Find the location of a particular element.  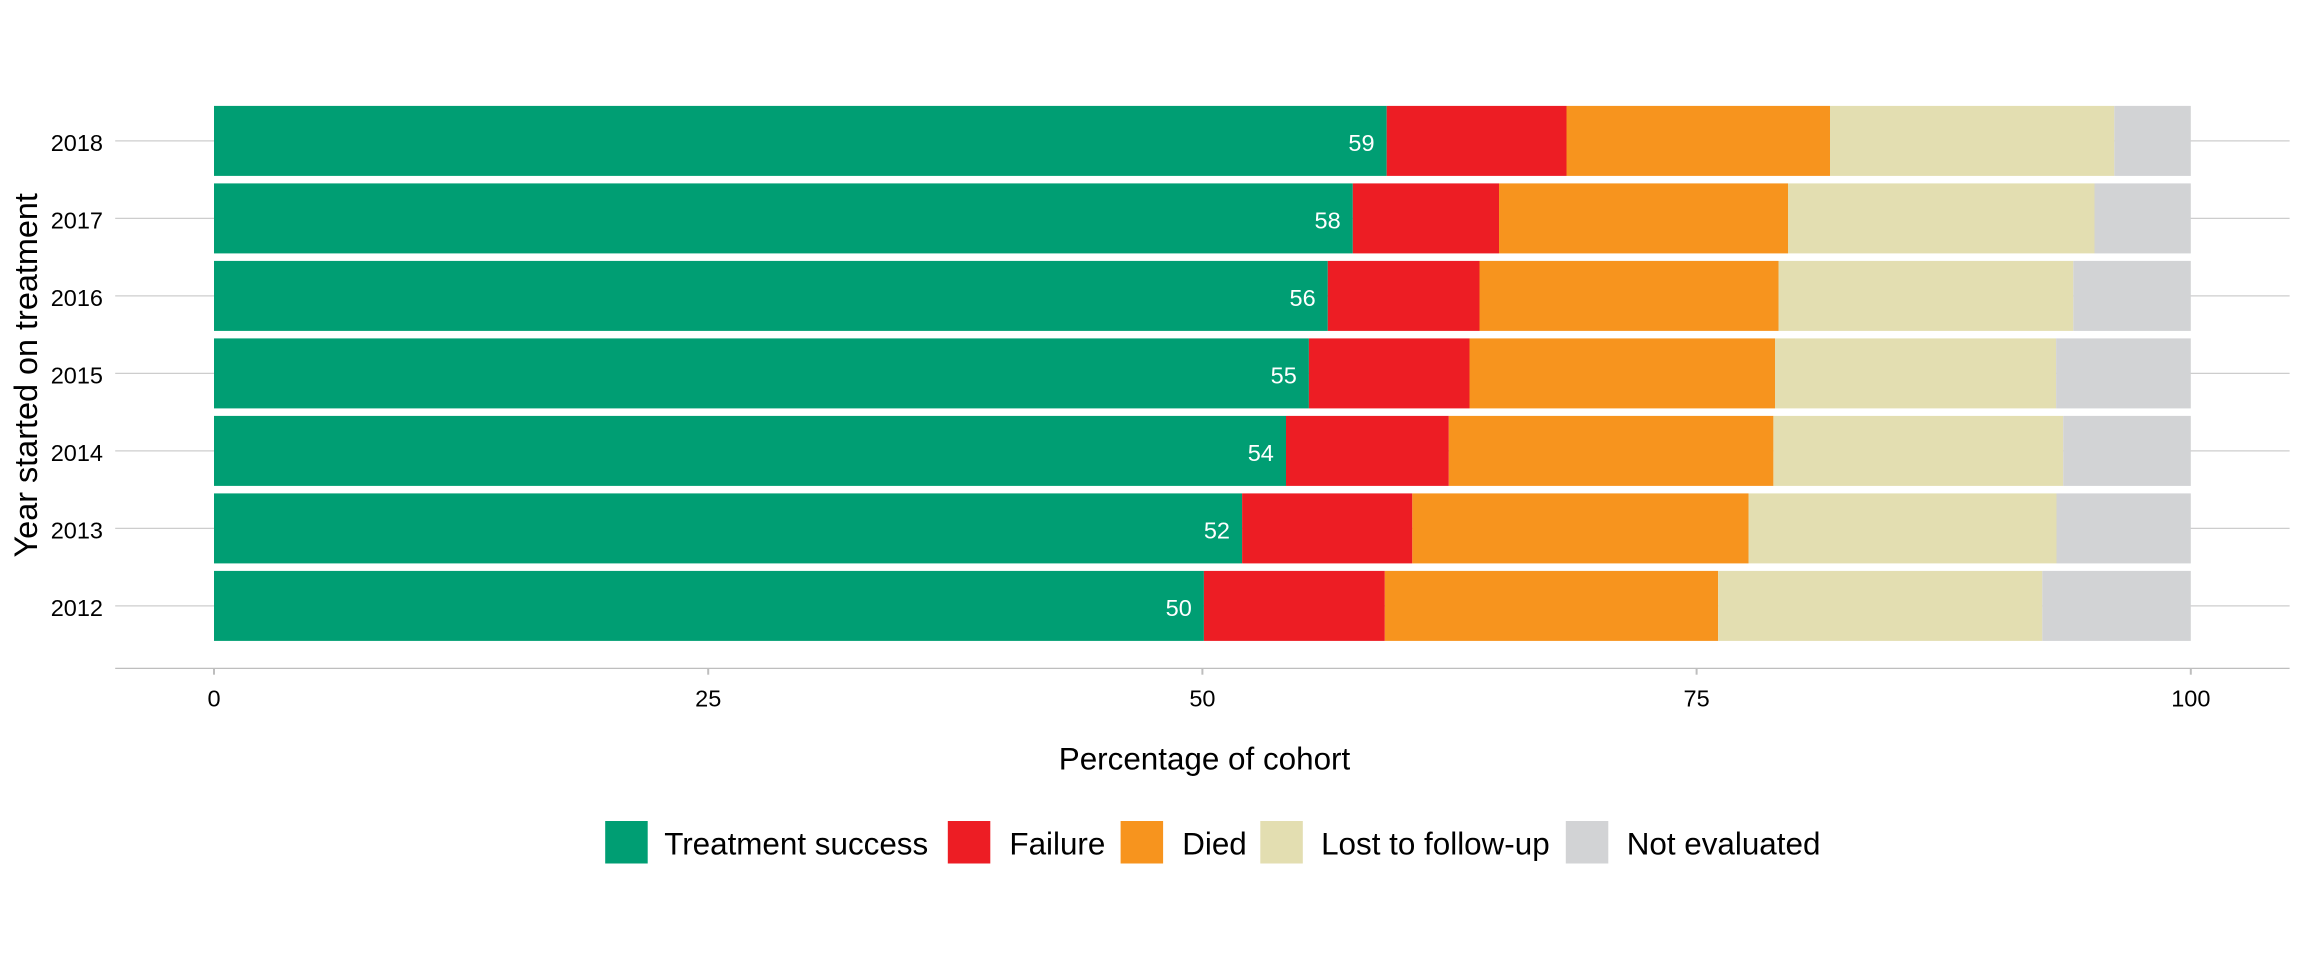

svg-text: 2016 is located at coordinates (77, 298).